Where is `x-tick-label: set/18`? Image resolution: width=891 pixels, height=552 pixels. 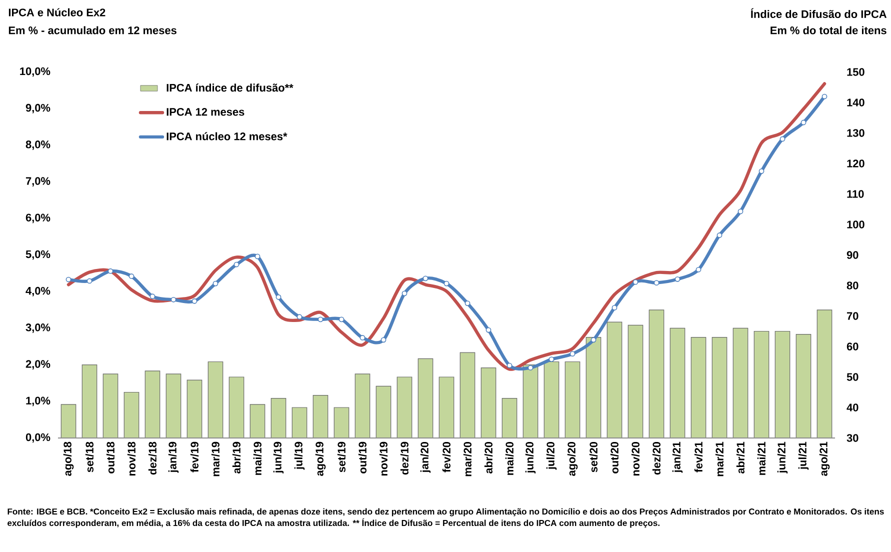
x-tick-label: set/18 is located at coordinates (89, 457).